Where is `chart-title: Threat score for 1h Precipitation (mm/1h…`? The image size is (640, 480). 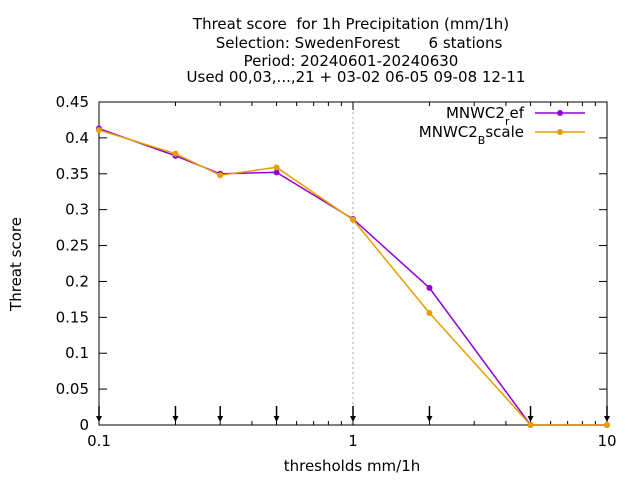 chart-title: Threat score for 1h Precipitation (mm/1h… is located at coordinates (356, 50).